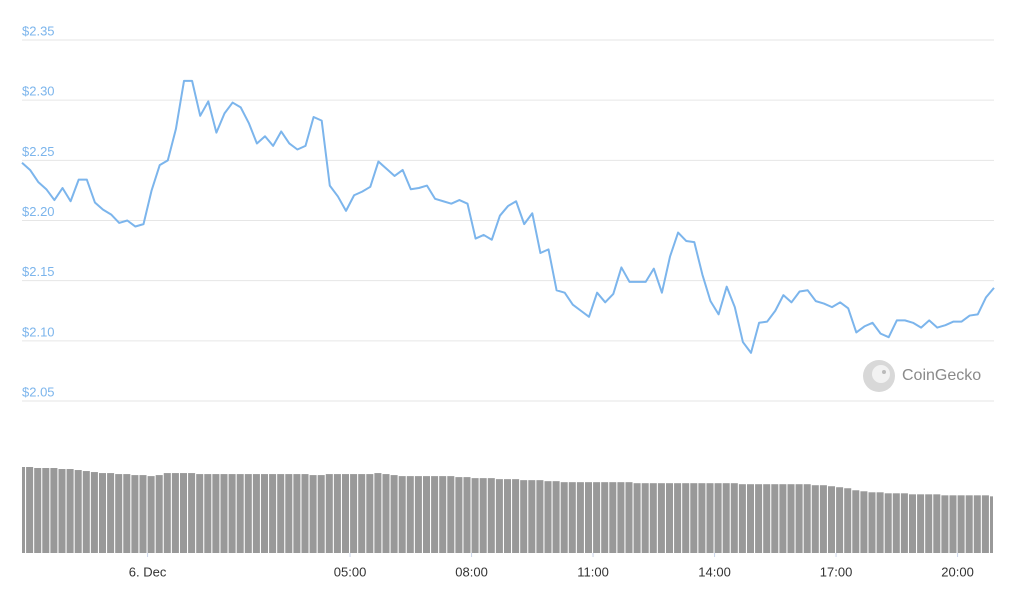  What do you see at coordinates (148, 571) in the screenshot?
I see `x-tick-label: 6. Dec` at bounding box center [148, 571].